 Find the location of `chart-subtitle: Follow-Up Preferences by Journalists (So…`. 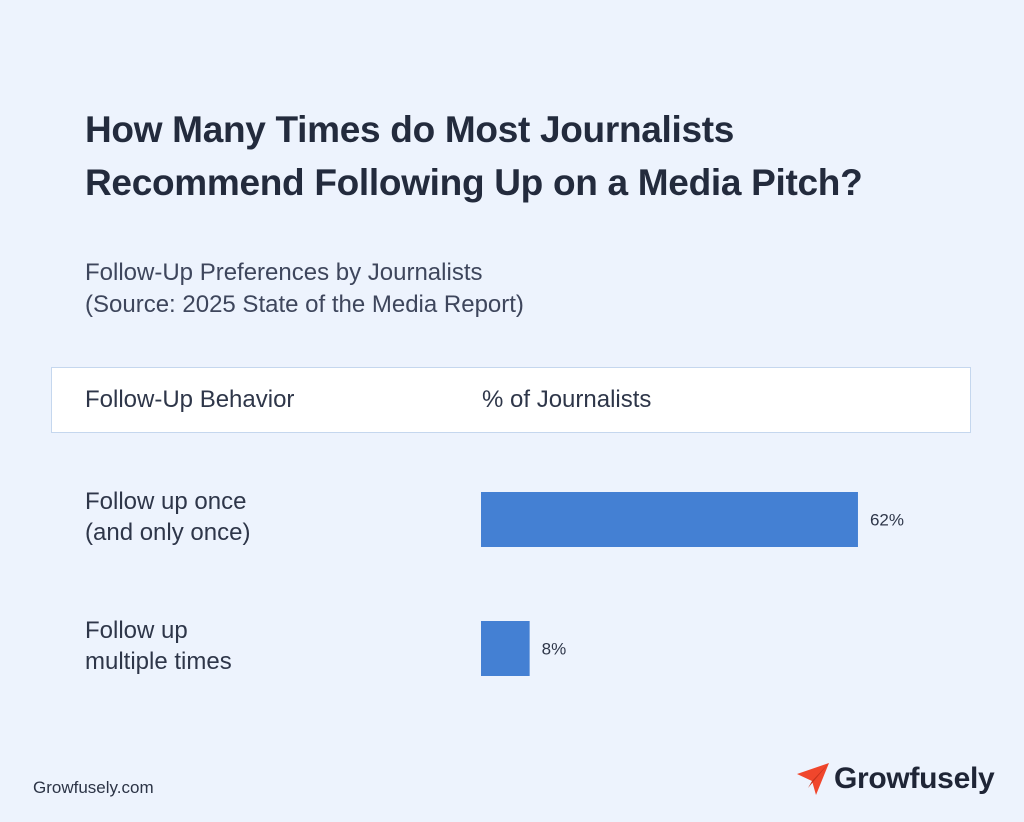

chart-subtitle: Follow-Up Preferences by Journalists (So… is located at coordinates (485, 289).